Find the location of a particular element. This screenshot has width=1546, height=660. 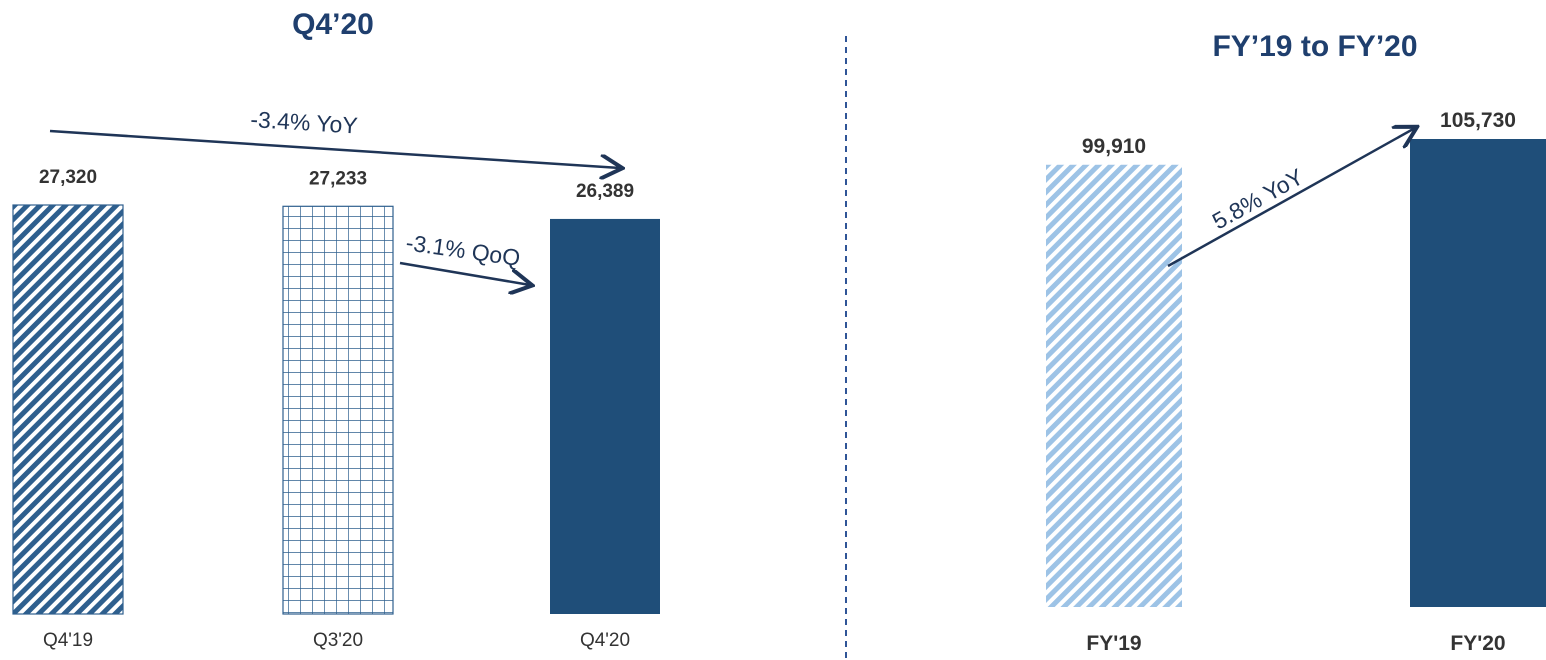

annual-yoy-arrow is located at coordinates (1291, 198).